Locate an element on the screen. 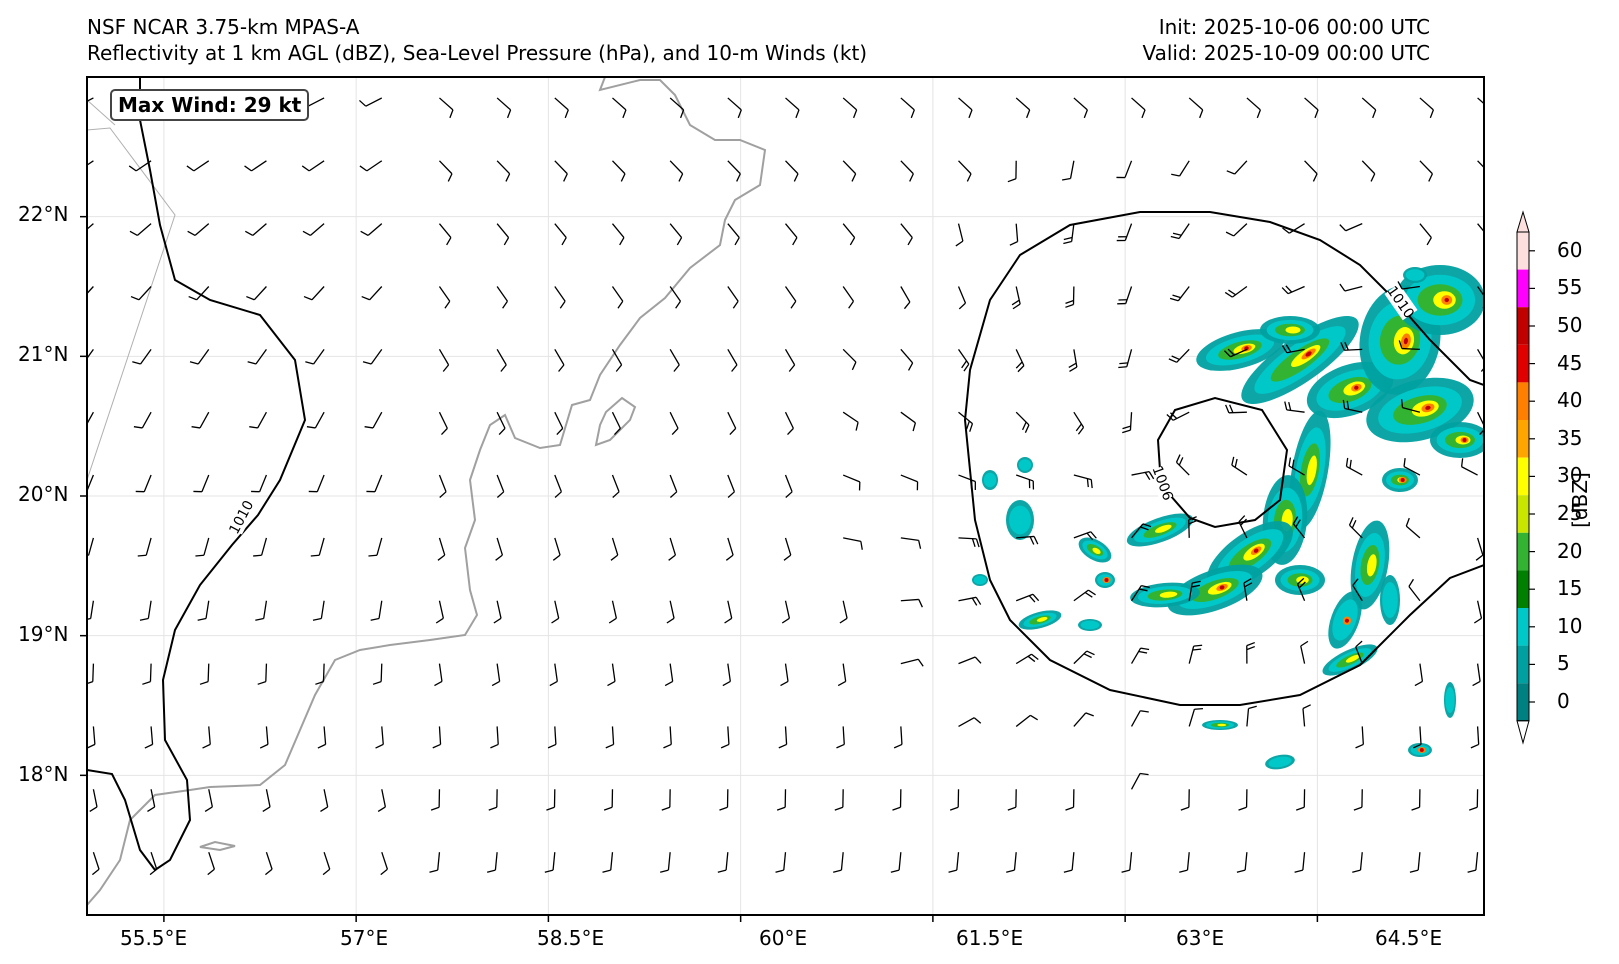  colorbar is located at coordinates (1525, 477).